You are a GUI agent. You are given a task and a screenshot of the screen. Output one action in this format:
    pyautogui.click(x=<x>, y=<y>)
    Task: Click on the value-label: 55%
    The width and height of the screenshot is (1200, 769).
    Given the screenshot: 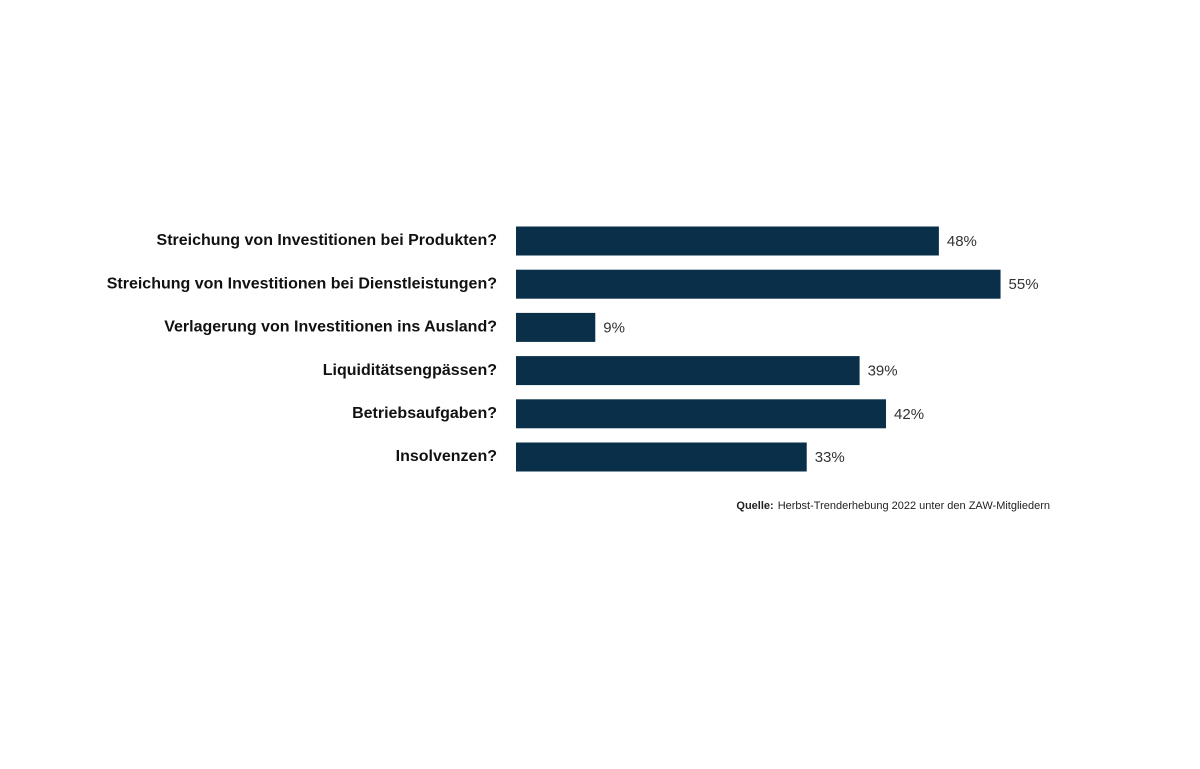 What is the action you would take?
    pyautogui.click(x=1024, y=284)
    